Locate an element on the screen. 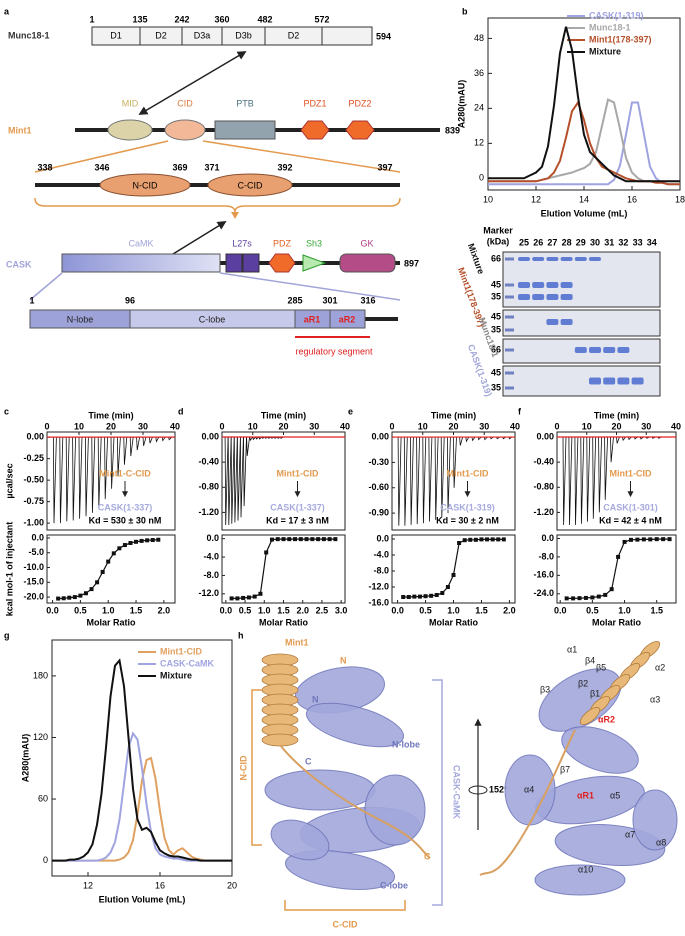 The height and width of the screenshot is (936, 685). helix is located at coordinates (590, 716).